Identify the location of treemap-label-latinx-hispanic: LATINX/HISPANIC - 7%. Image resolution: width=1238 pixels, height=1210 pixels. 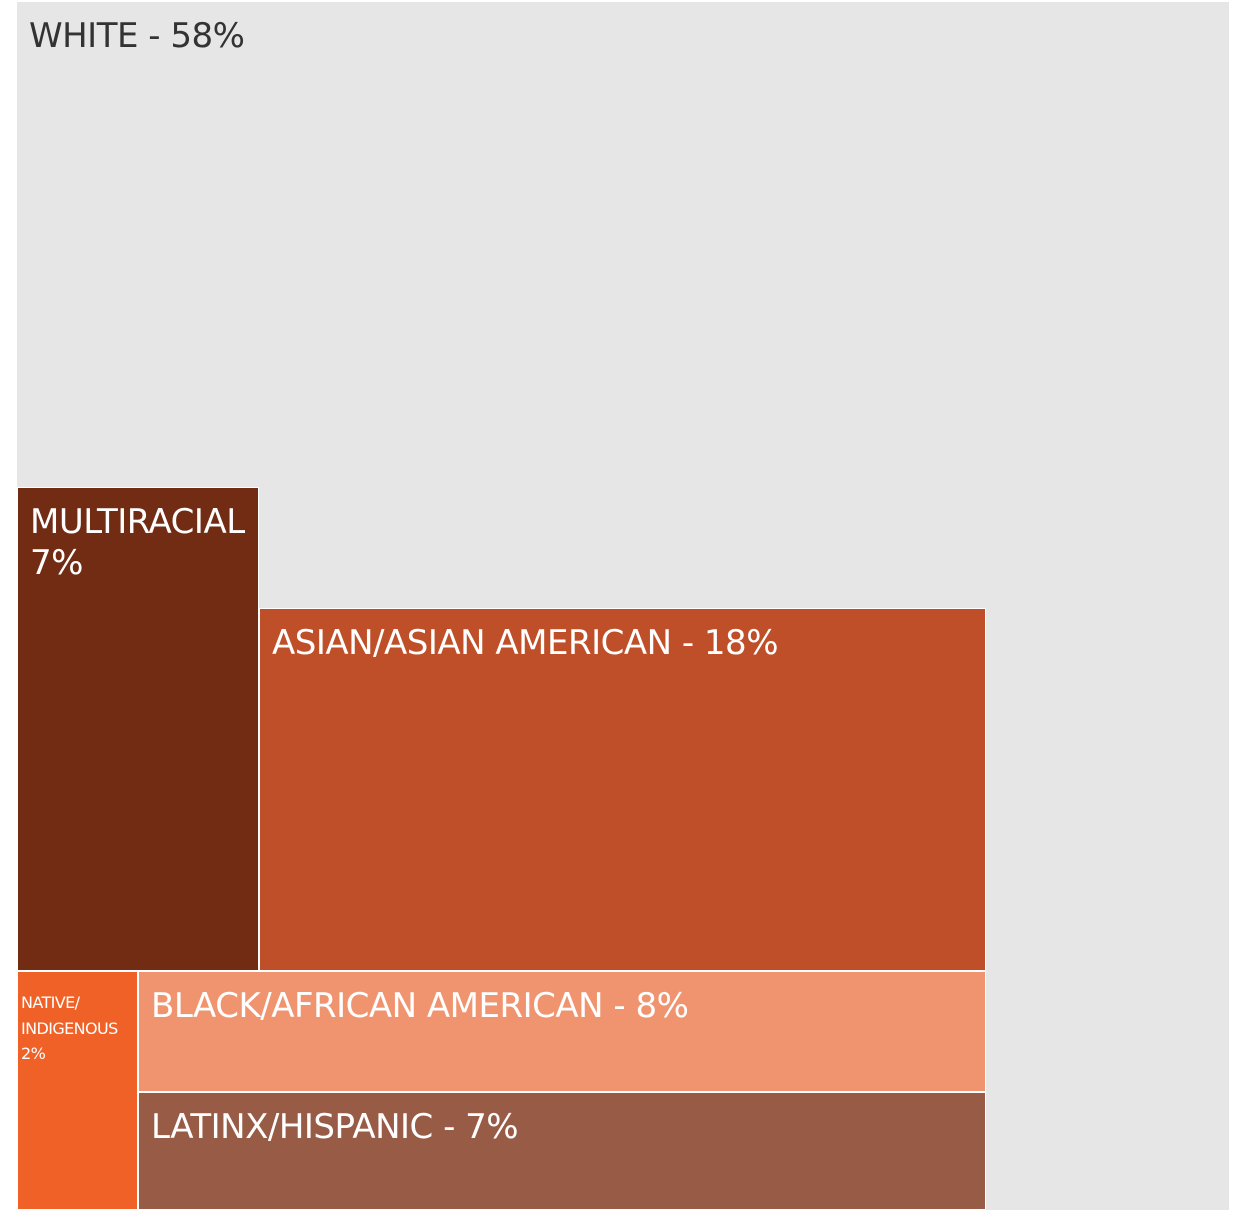
(335, 1127).